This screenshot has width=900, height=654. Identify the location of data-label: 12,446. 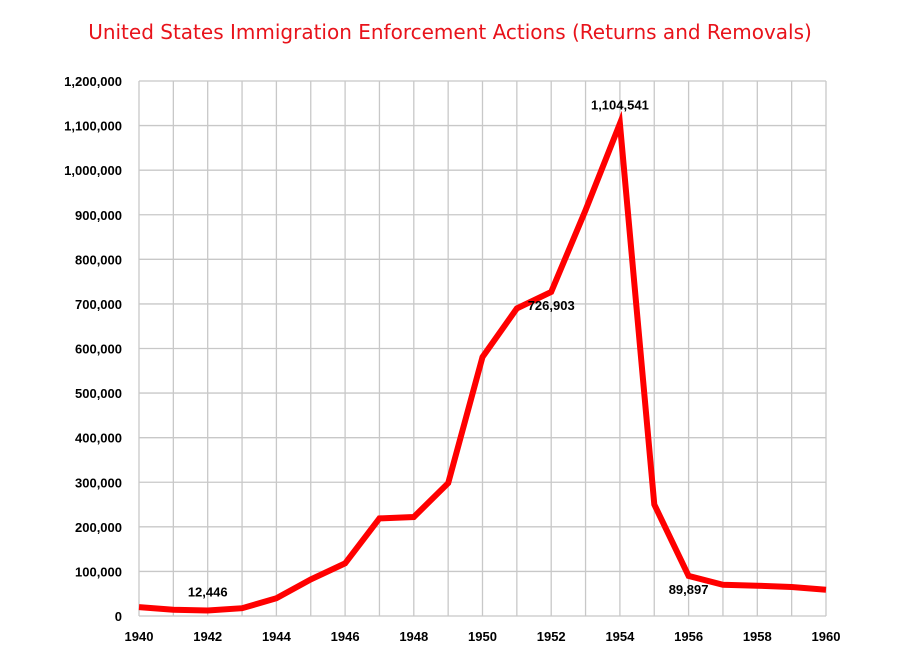
(208, 591).